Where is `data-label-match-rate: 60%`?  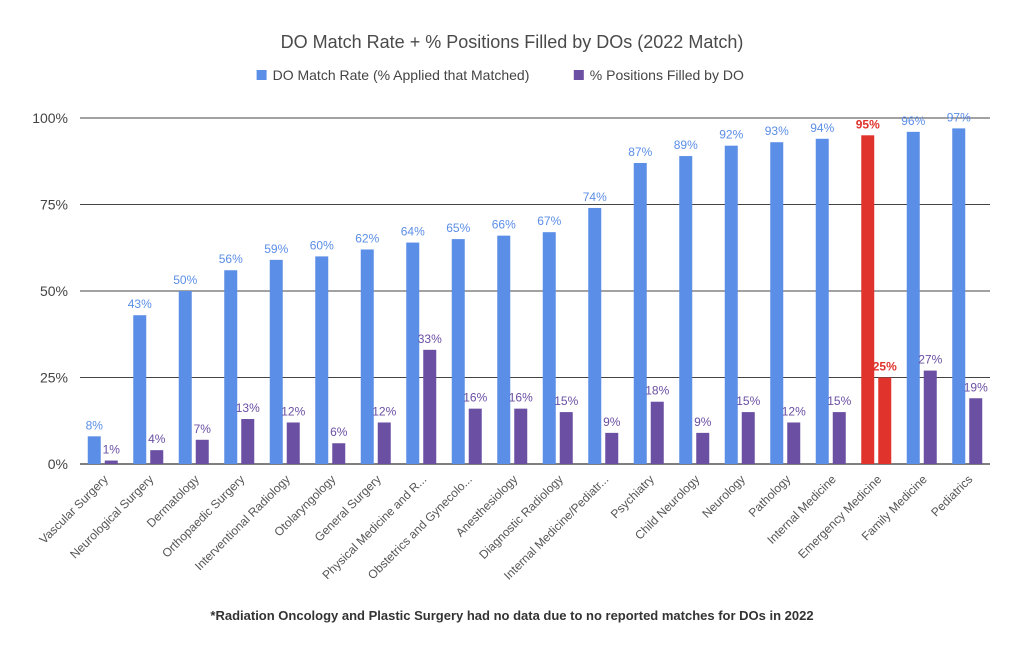 data-label-match-rate: 60% is located at coordinates (322, 245).